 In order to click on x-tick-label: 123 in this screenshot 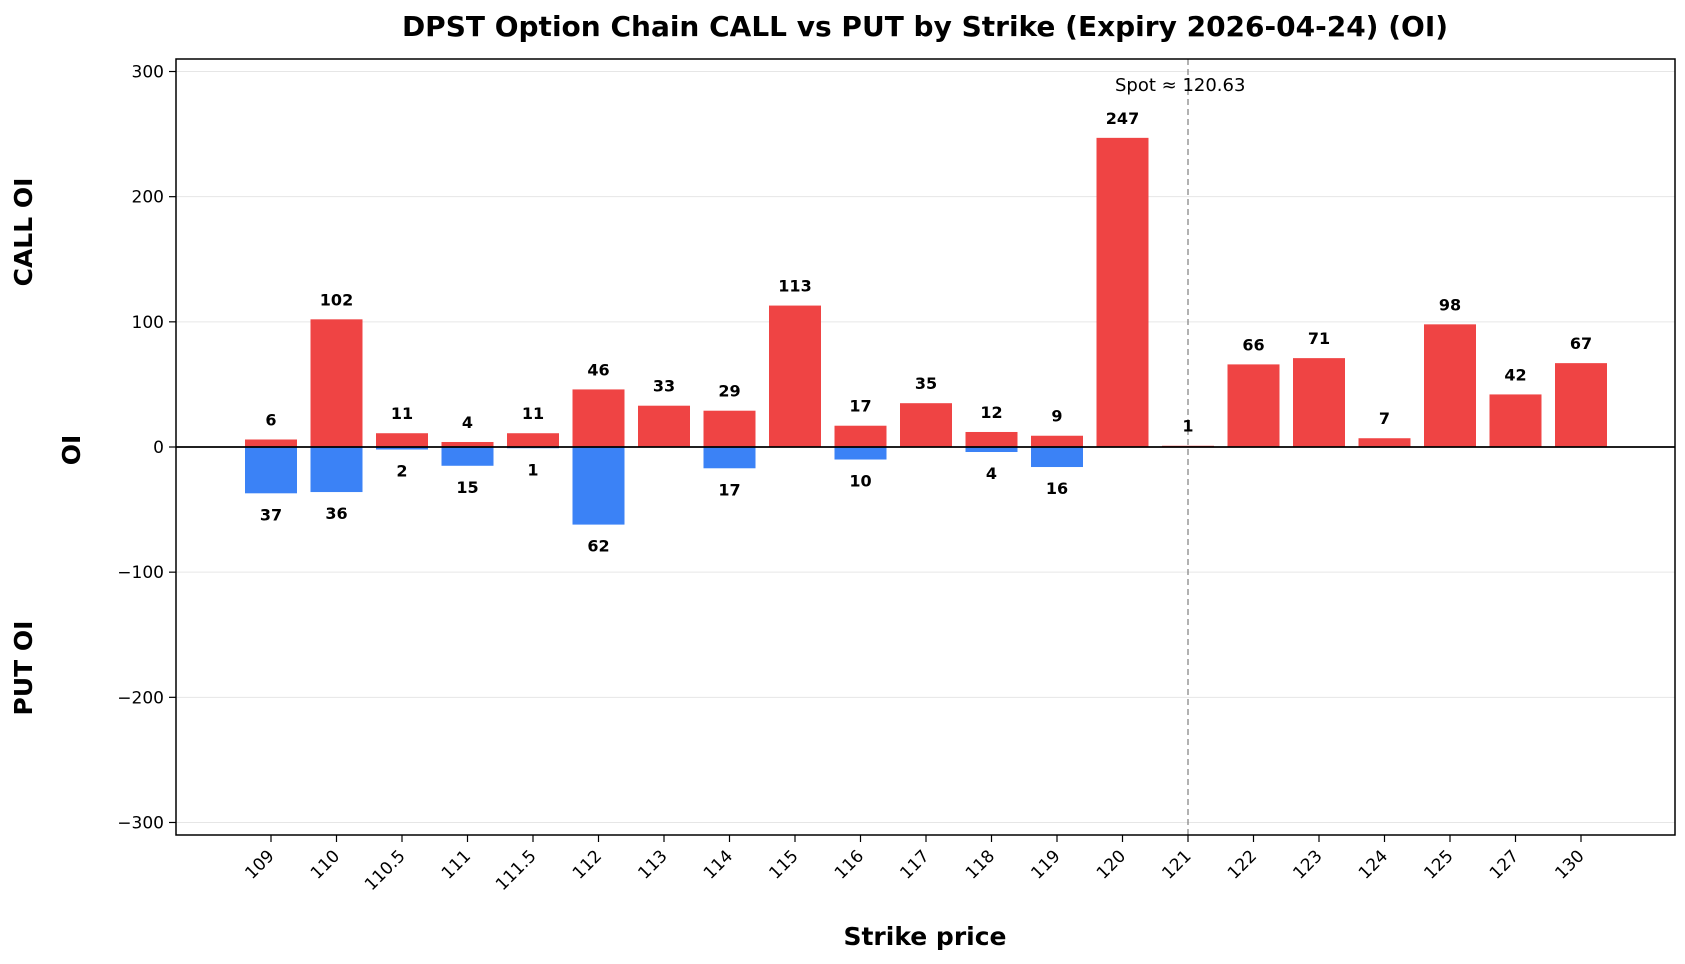, I will do `click(1307, 864)`.